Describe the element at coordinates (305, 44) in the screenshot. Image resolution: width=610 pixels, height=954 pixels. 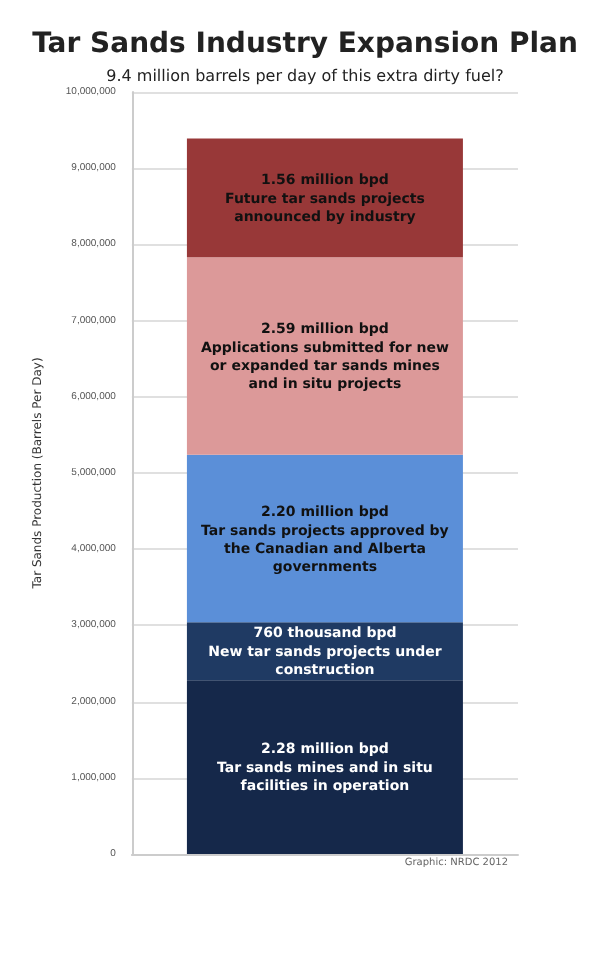
I see `chart-title: Tar Sands Industry Expansion Plan` at that location.